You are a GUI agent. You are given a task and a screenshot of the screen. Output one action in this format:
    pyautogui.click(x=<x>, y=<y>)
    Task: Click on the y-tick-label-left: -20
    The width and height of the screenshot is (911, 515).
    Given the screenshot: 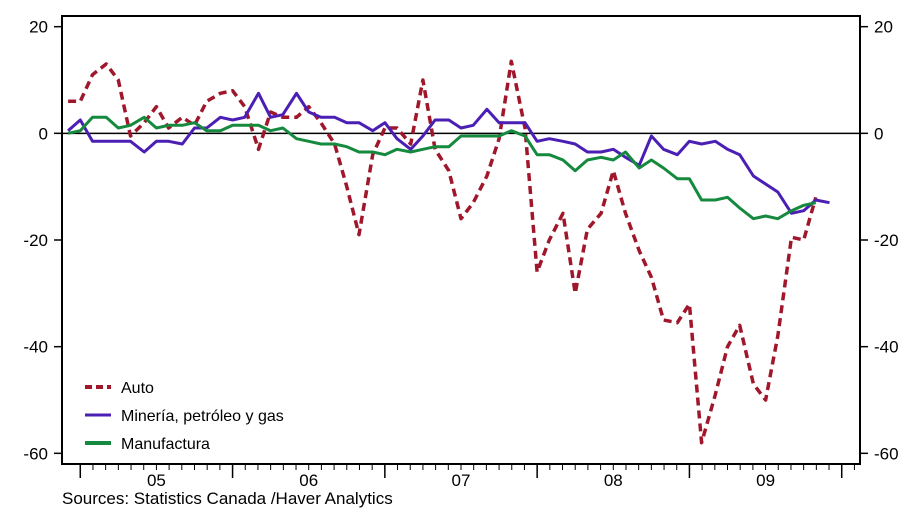 What is the action you would take?
    pyautogui.click(x=35, y=240)
    